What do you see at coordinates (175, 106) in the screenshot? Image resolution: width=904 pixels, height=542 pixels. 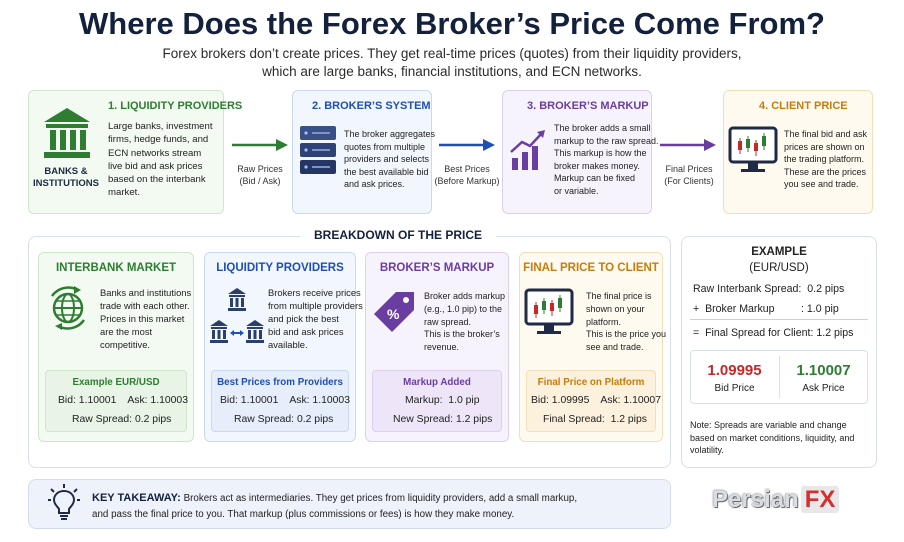 I see `step-heading: 1. LIQUIDITY PROVIDERS` at bounding box center [175, 106].